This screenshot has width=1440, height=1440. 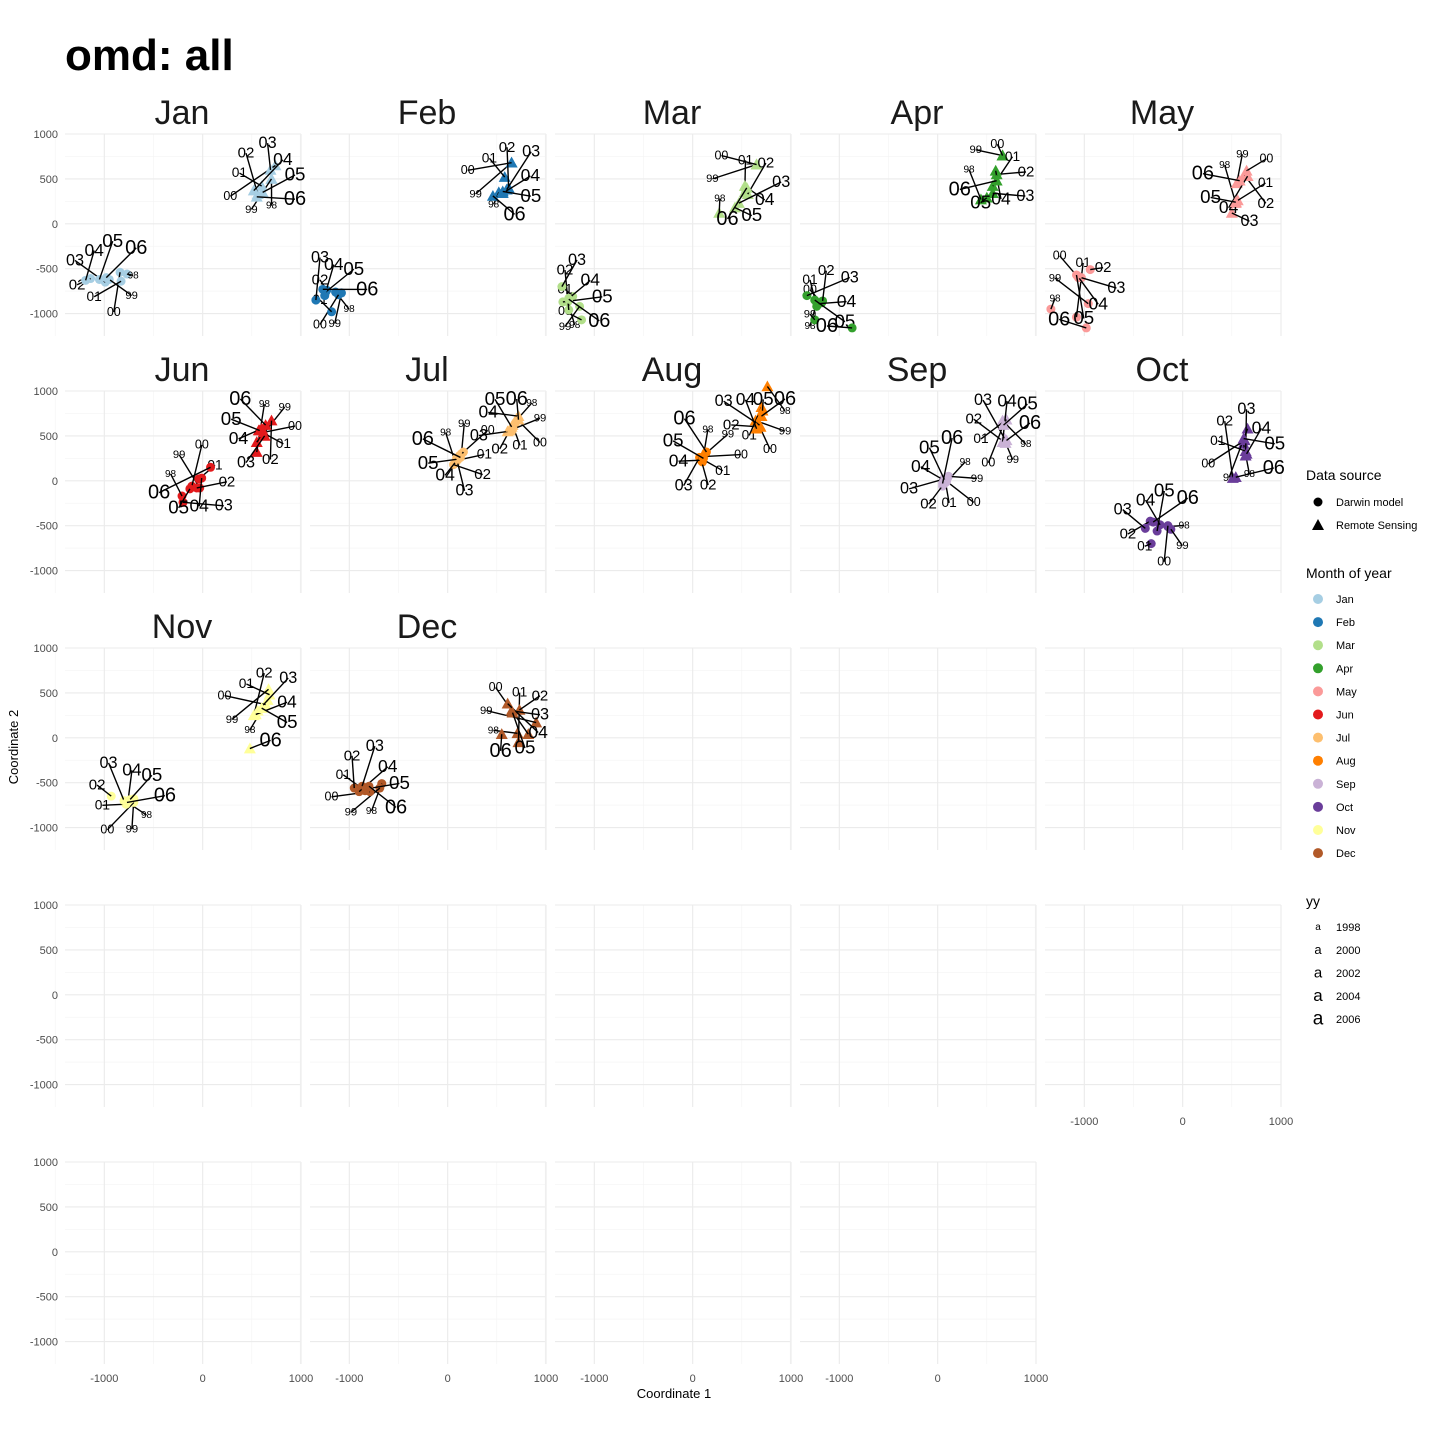 I want to click on legend-month-label: Jun, so click(x=1345, y=716).